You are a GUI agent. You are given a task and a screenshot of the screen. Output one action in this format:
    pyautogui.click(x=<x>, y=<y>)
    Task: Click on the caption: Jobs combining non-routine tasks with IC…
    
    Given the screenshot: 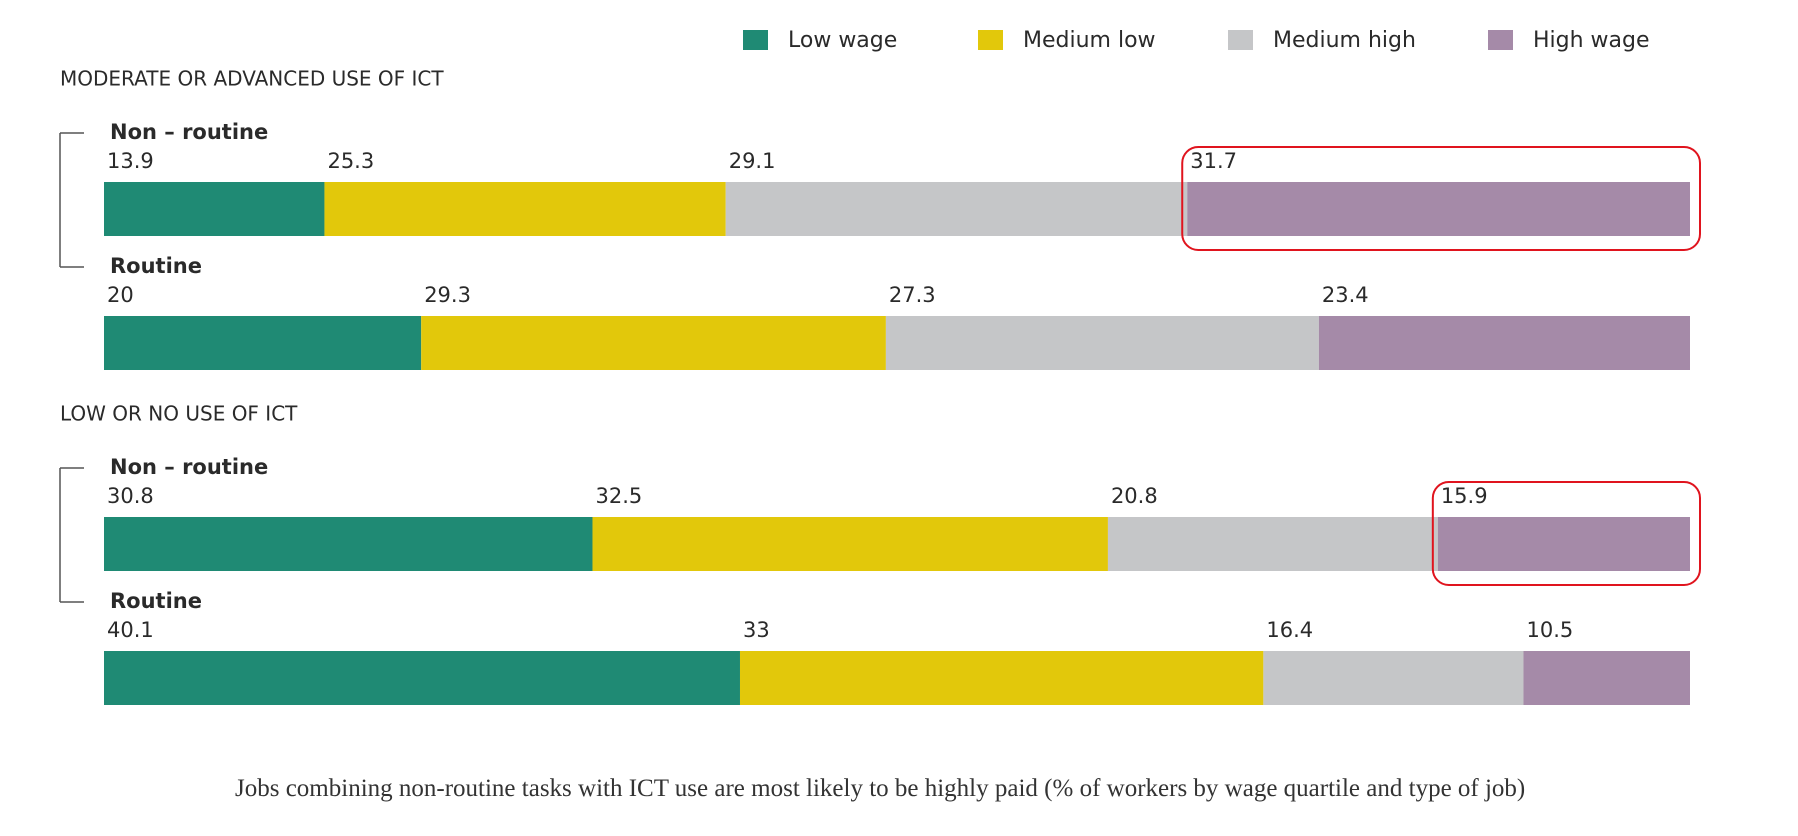 What is the action you would take?
    pyautogui.click(x=880, y=788)
    